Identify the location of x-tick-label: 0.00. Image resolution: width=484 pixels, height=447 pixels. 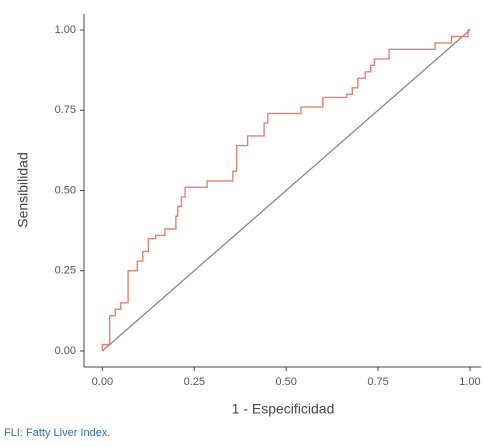
(102, 382).